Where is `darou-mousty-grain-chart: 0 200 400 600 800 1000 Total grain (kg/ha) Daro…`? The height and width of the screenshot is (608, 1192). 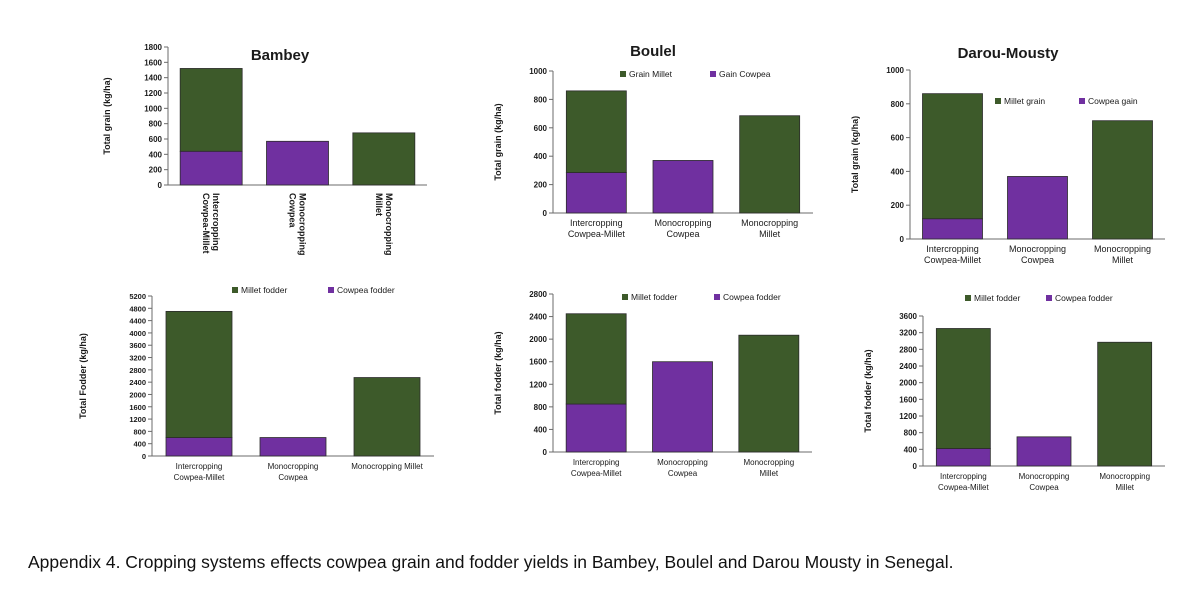
darou-mousty-grain-chart: 0 200 400 600 800 1000 Total grain (kg/ha) Daro… is located at coordinates (1007, 155).